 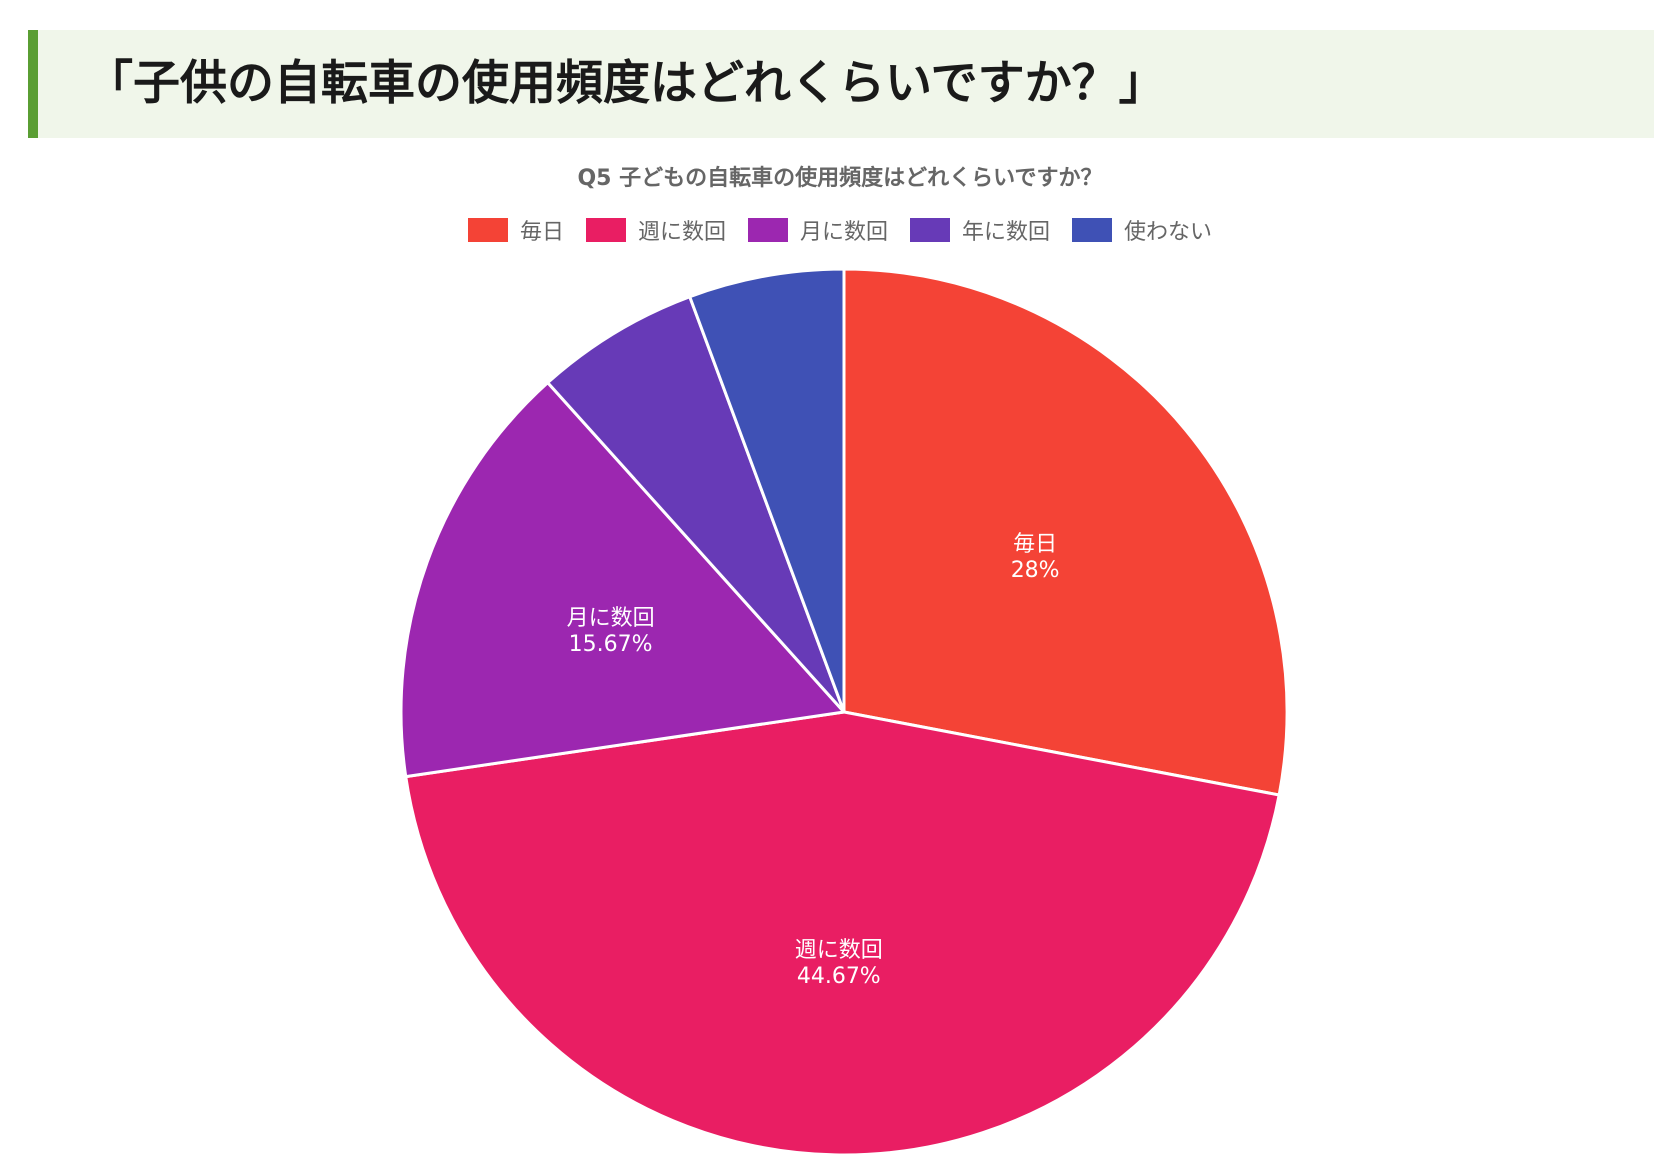 I want to click on legend-item-monthly: 月に数回, so click(x=817, y=230).